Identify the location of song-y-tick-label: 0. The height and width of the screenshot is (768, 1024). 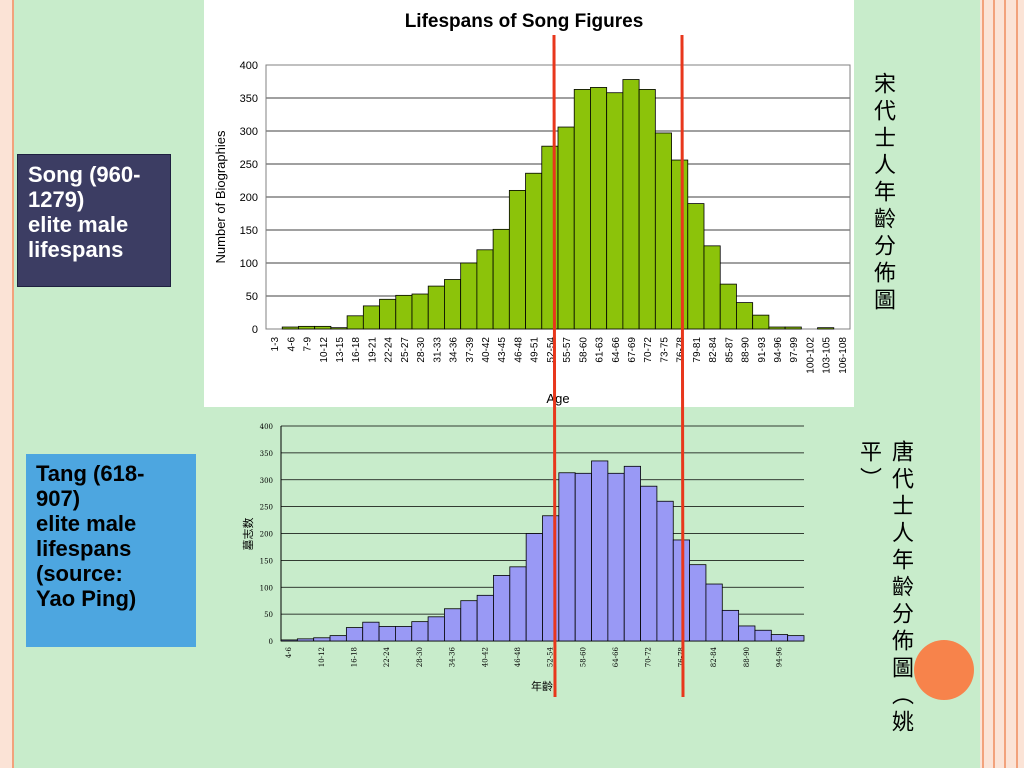
(255, 330).